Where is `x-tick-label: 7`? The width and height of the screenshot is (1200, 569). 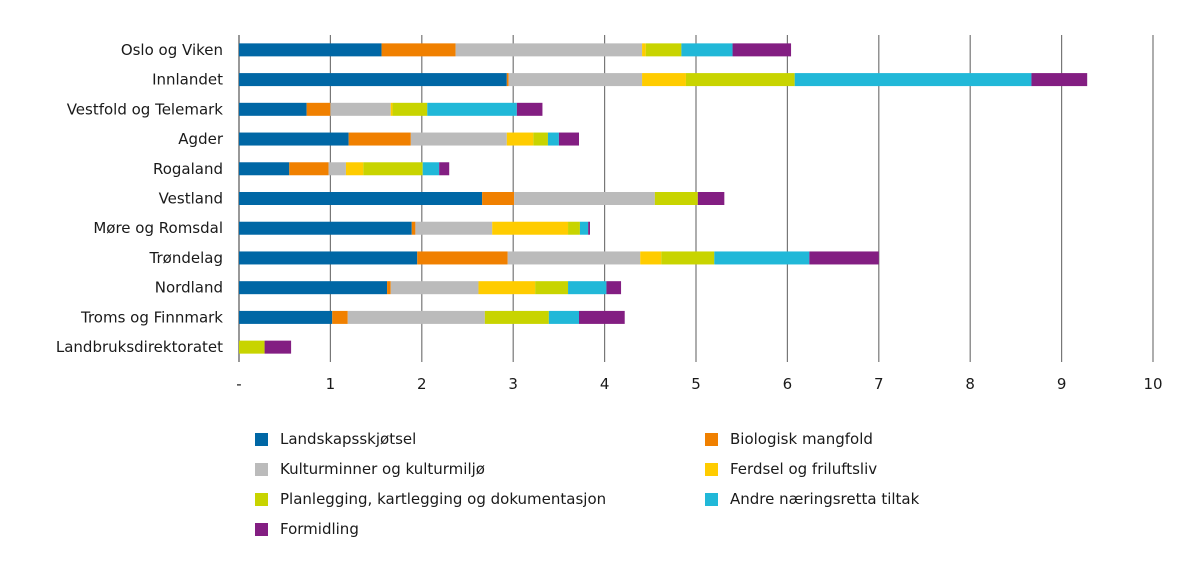 x-tick-label: 7 is located at coordinates (879, 384).